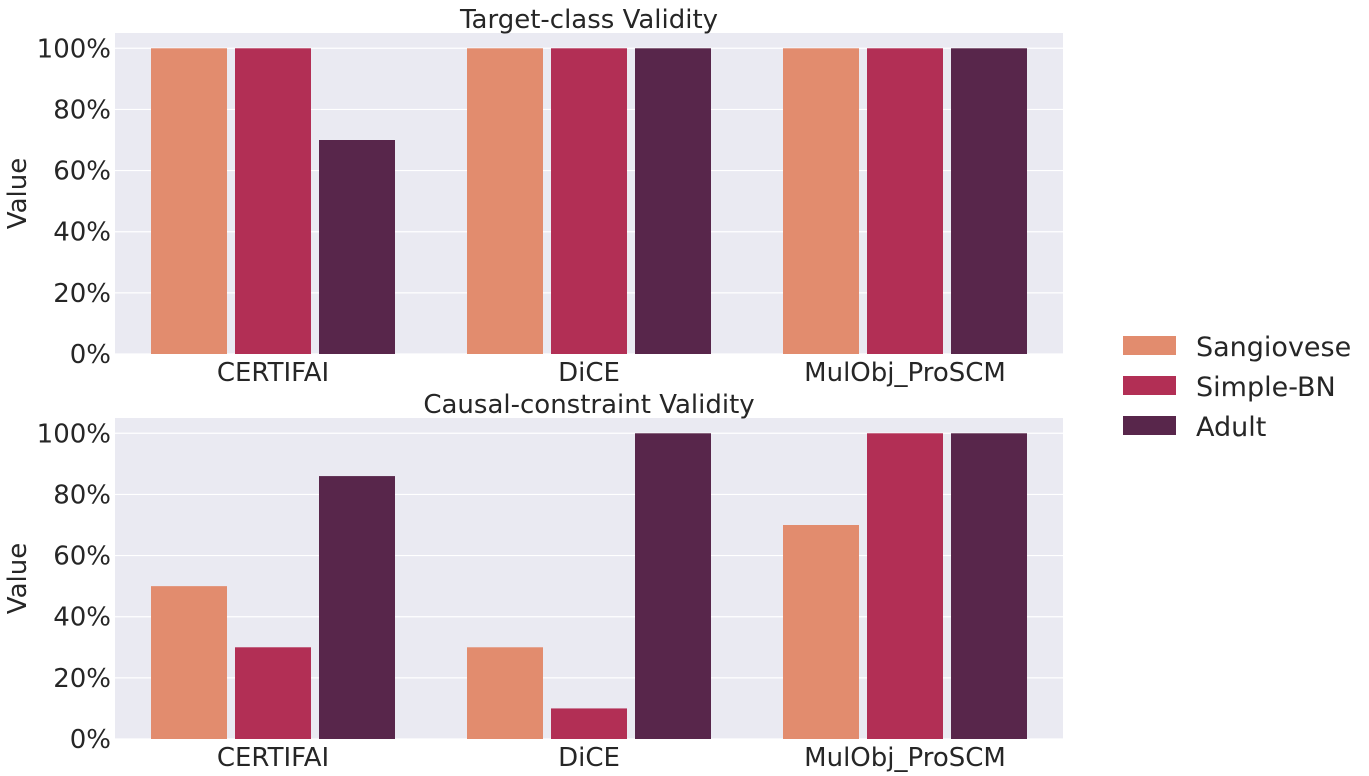 The width and height of the screenshot is (1369, 776). What do you see at coordinates (588, 405) in the screenshot?
I see `chart-title: Causal-constraint Validity` at bounding box center [588, 405].